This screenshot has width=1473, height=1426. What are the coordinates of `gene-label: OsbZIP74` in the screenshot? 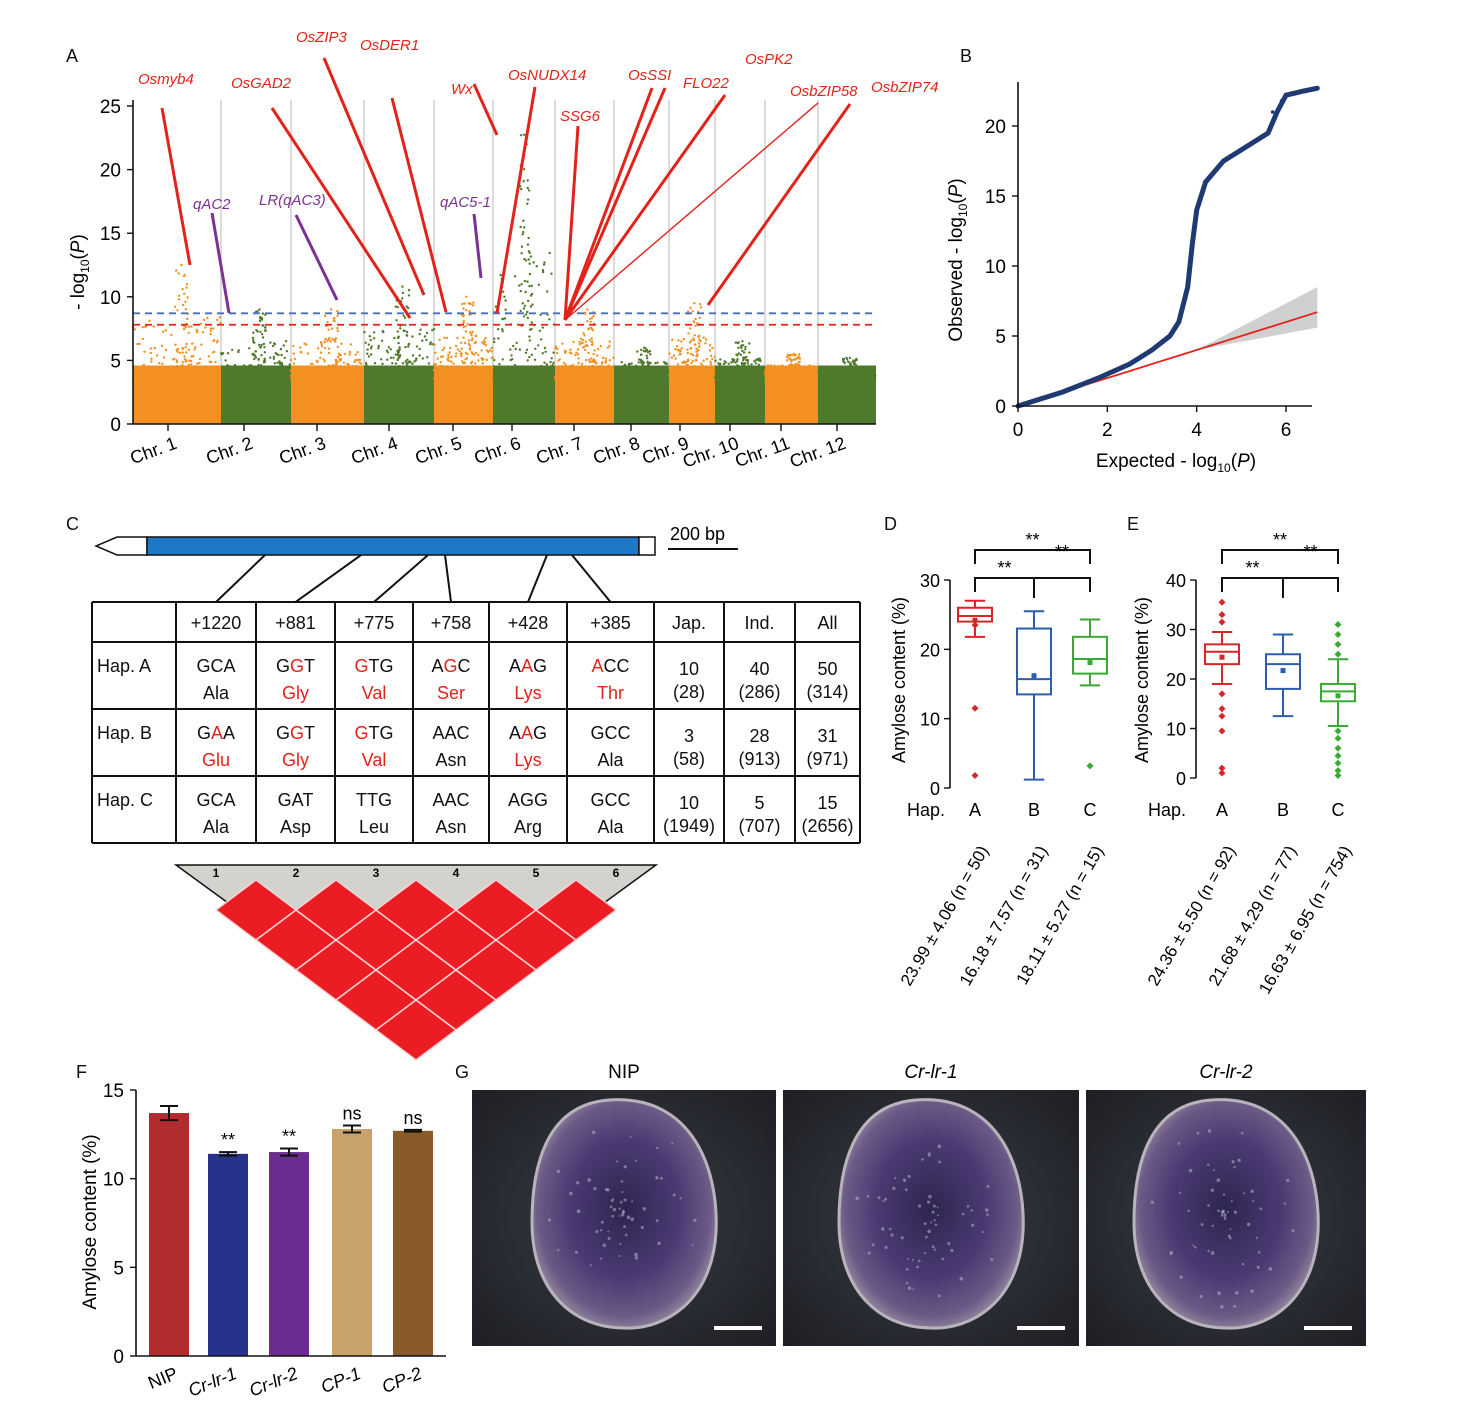 It's located at (905, 87).